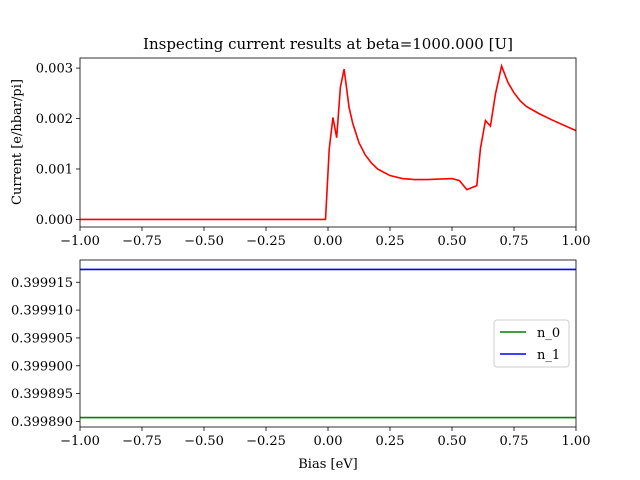  Describe the element at coordinates (42, 311) in the screenshot. I see `y-tick-label: 0.399910` at that location.